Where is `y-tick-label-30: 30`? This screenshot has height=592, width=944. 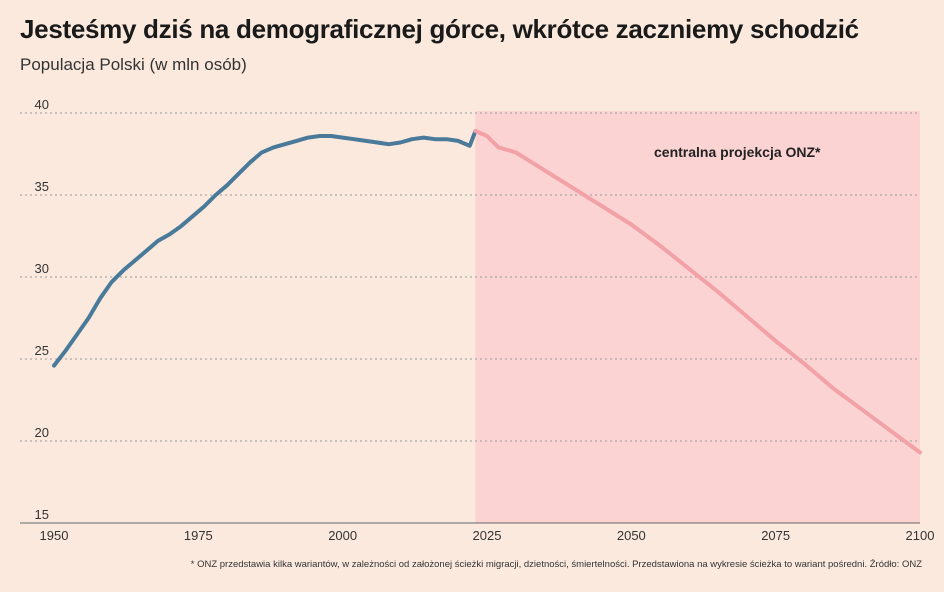 y-tick-label-30: 30 is located at coordinates (42, 268).